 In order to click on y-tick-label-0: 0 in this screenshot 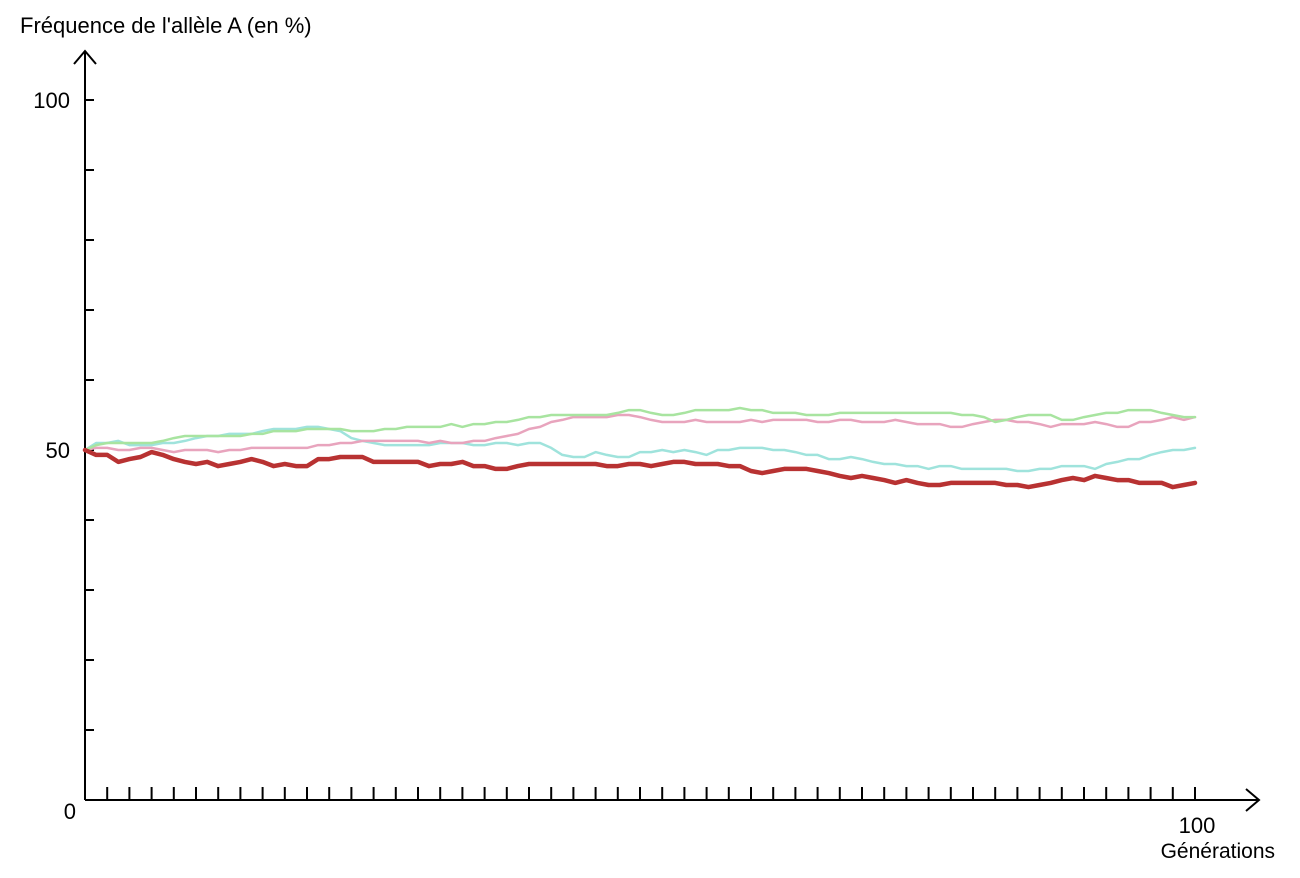, I will do `click(70, 811)`.